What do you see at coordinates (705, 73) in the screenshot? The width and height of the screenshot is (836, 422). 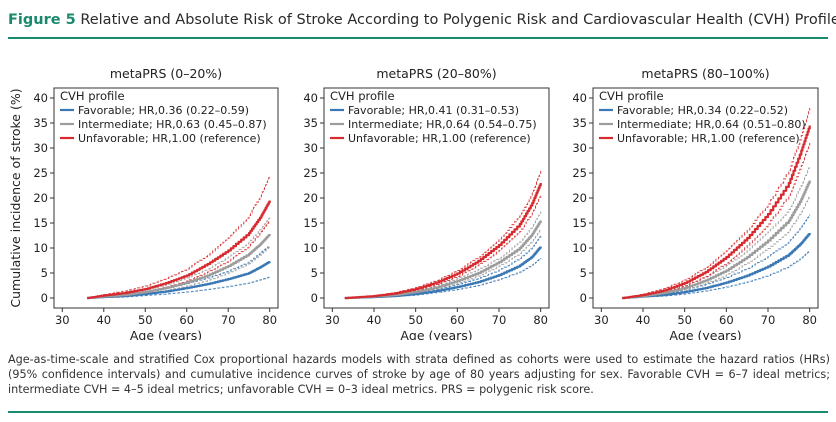 I see `panel-title: metaPRS (80–100%)` at bounding box center [705, 73].